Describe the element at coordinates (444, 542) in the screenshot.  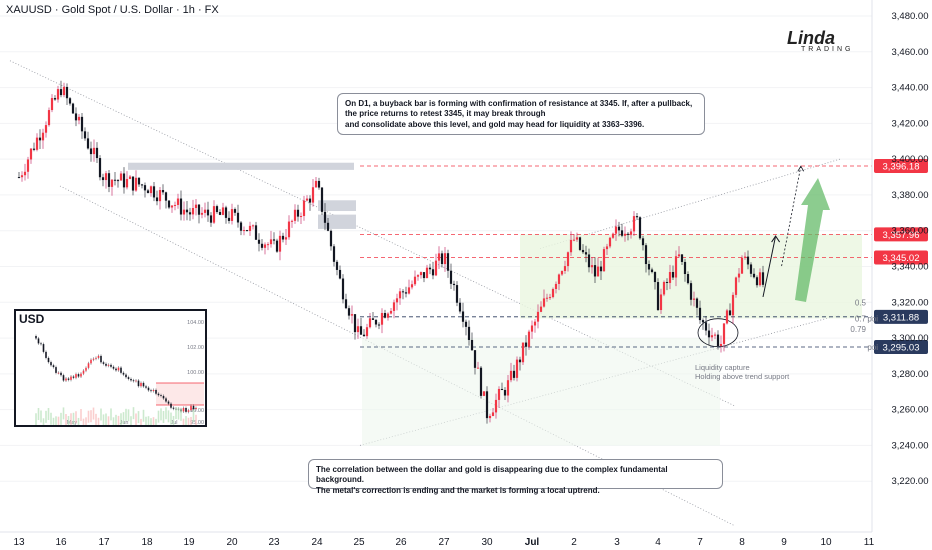
I see `time-tick-label: 27` at that location.